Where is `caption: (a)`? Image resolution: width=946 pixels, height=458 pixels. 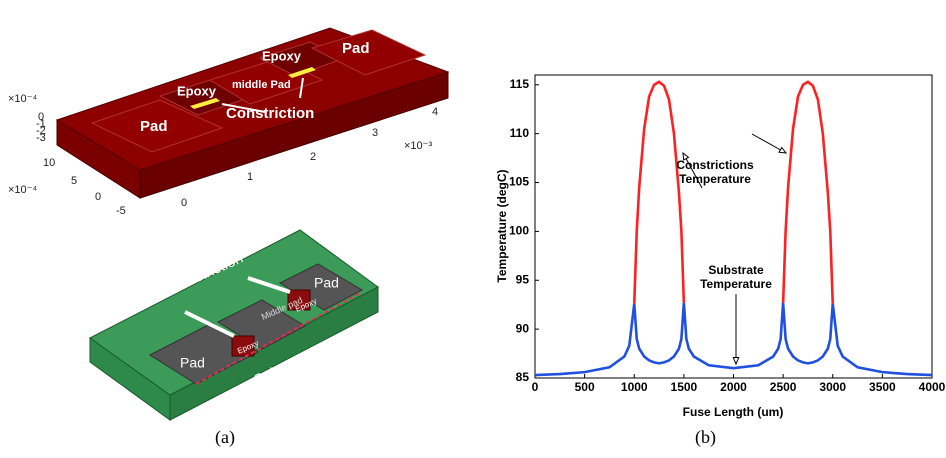
caption: (a) is located at coordinates (225, 437).